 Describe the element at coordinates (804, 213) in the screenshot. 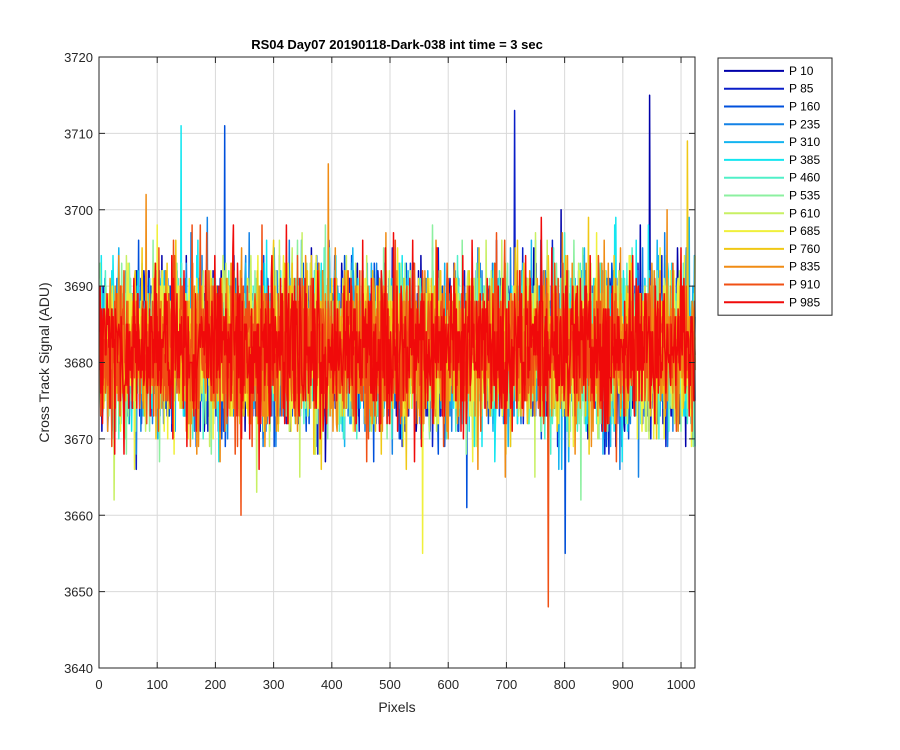

I see `legend-entry: P 610` at that location.